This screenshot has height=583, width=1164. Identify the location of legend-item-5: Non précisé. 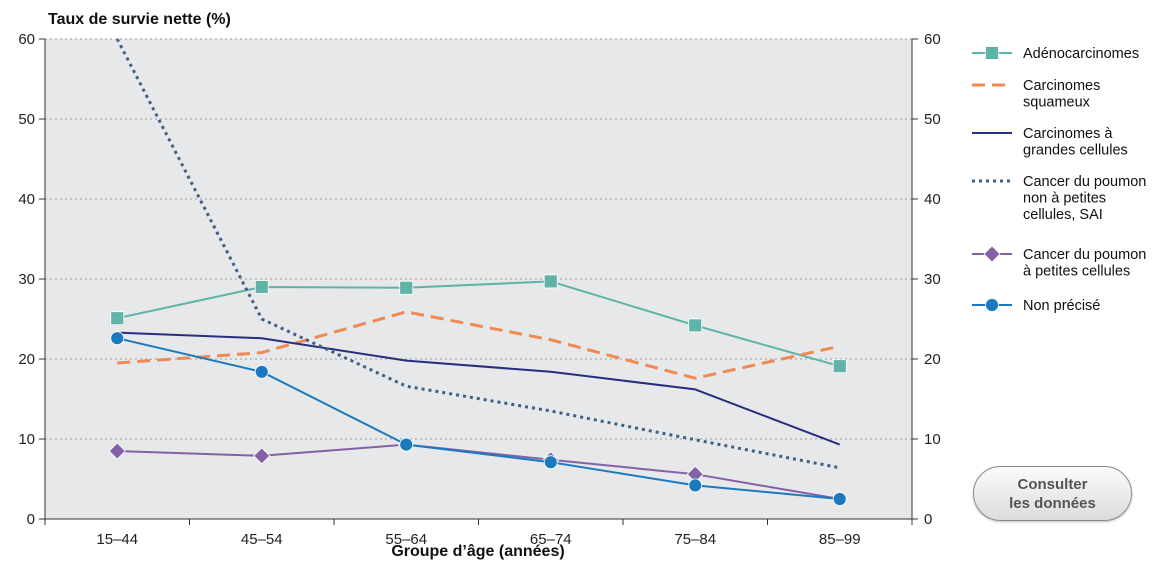
(1036, 306).